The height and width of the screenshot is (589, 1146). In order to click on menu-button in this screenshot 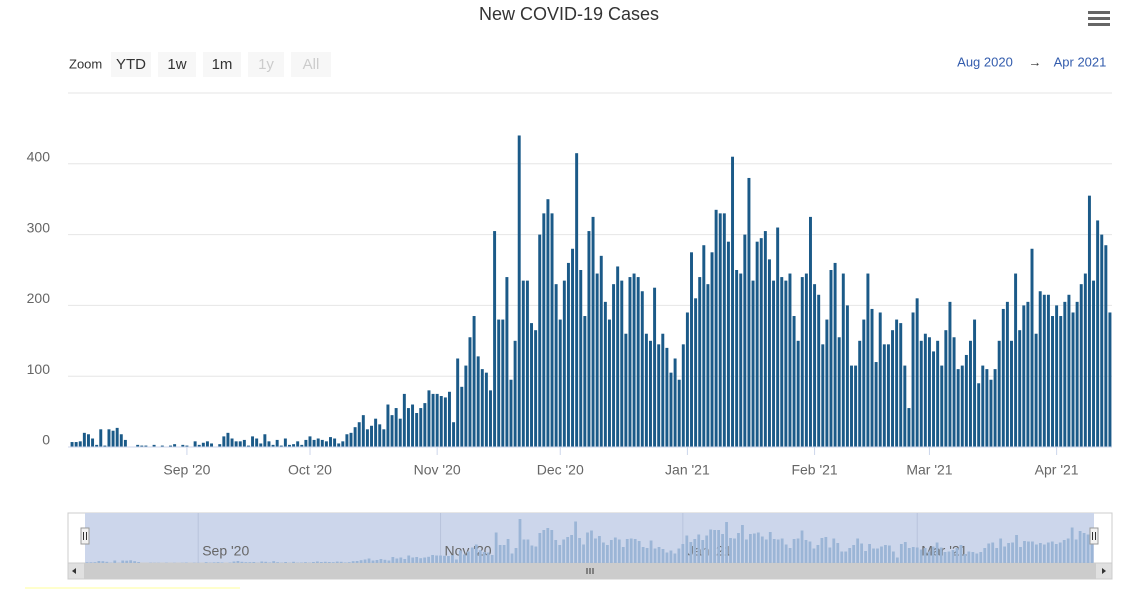, I will do `click(1099, 18)`.